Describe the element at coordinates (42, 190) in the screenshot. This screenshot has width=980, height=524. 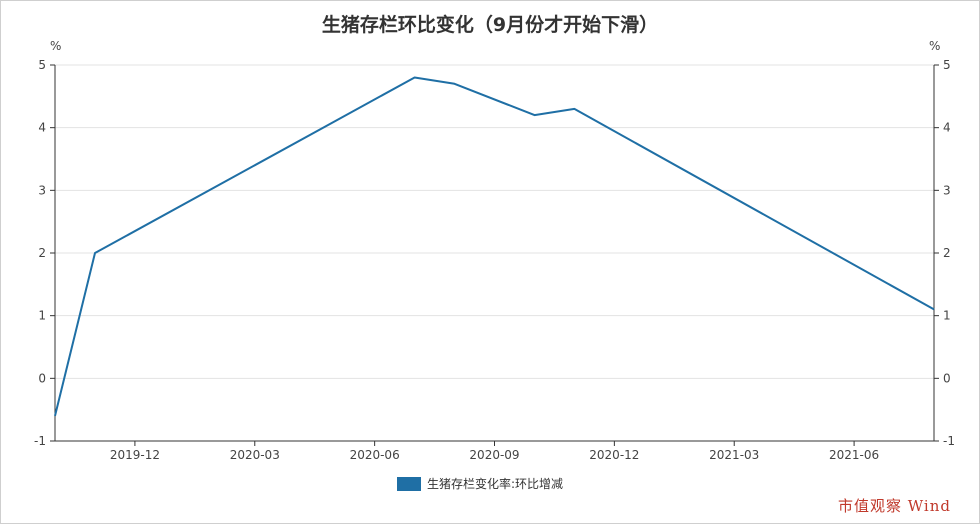
I see `left-axis-tick-label: 3` at that location.